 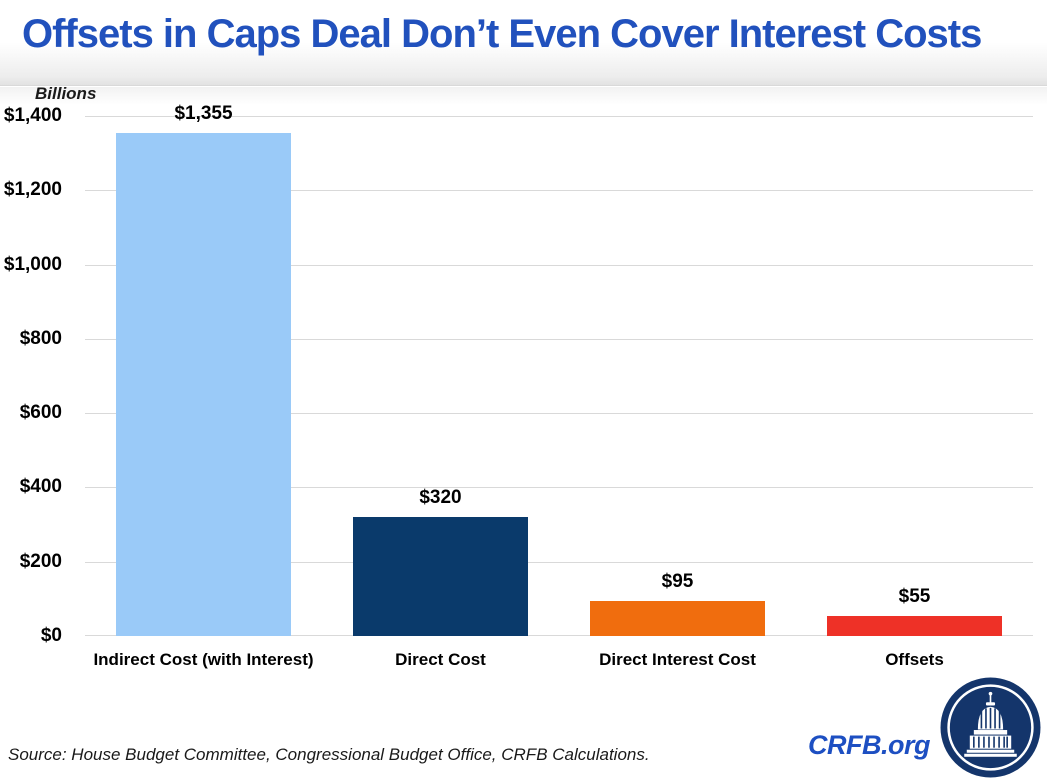 I want to click on bar-value-label: $55, so click(x=914, y=596).